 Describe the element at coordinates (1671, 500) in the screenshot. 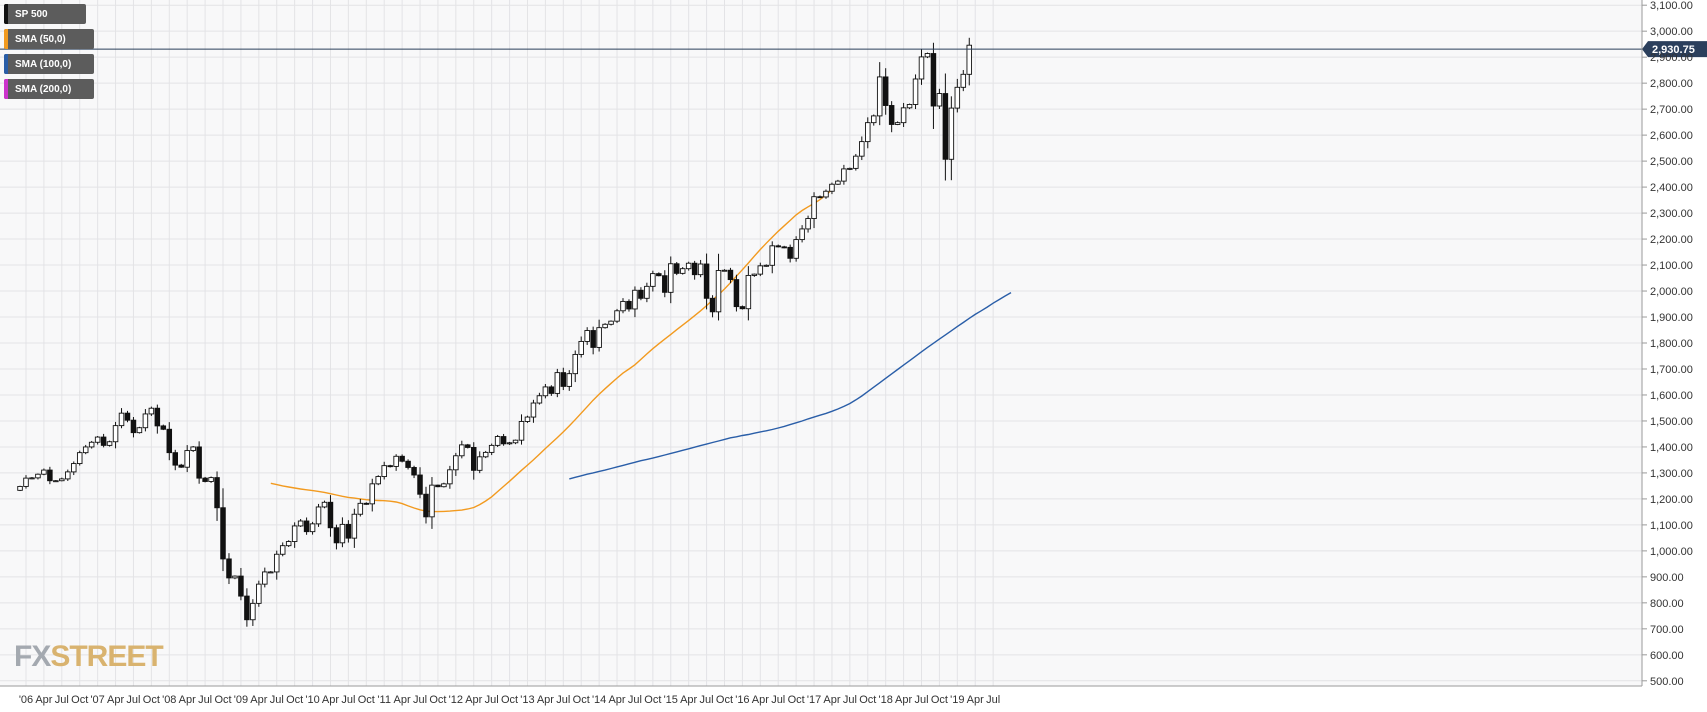

I see `y-tick-label: 1,200.00` at that location.